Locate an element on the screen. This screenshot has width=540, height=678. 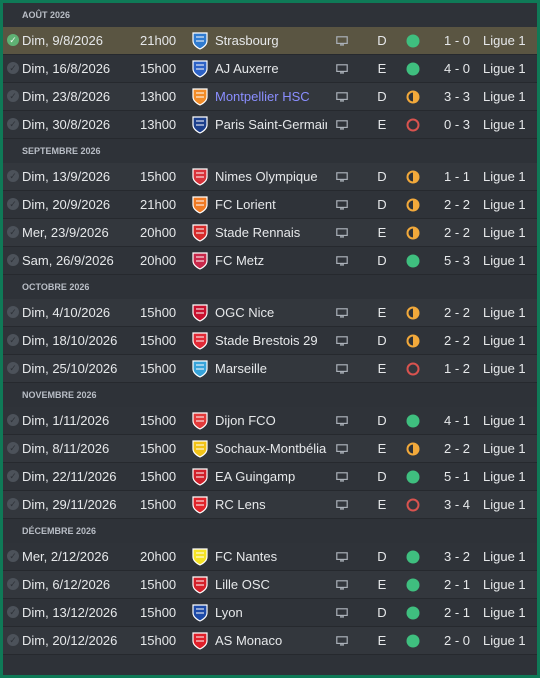
opponent-team-link: EA Guingamp is located at coordinates (255, 476).